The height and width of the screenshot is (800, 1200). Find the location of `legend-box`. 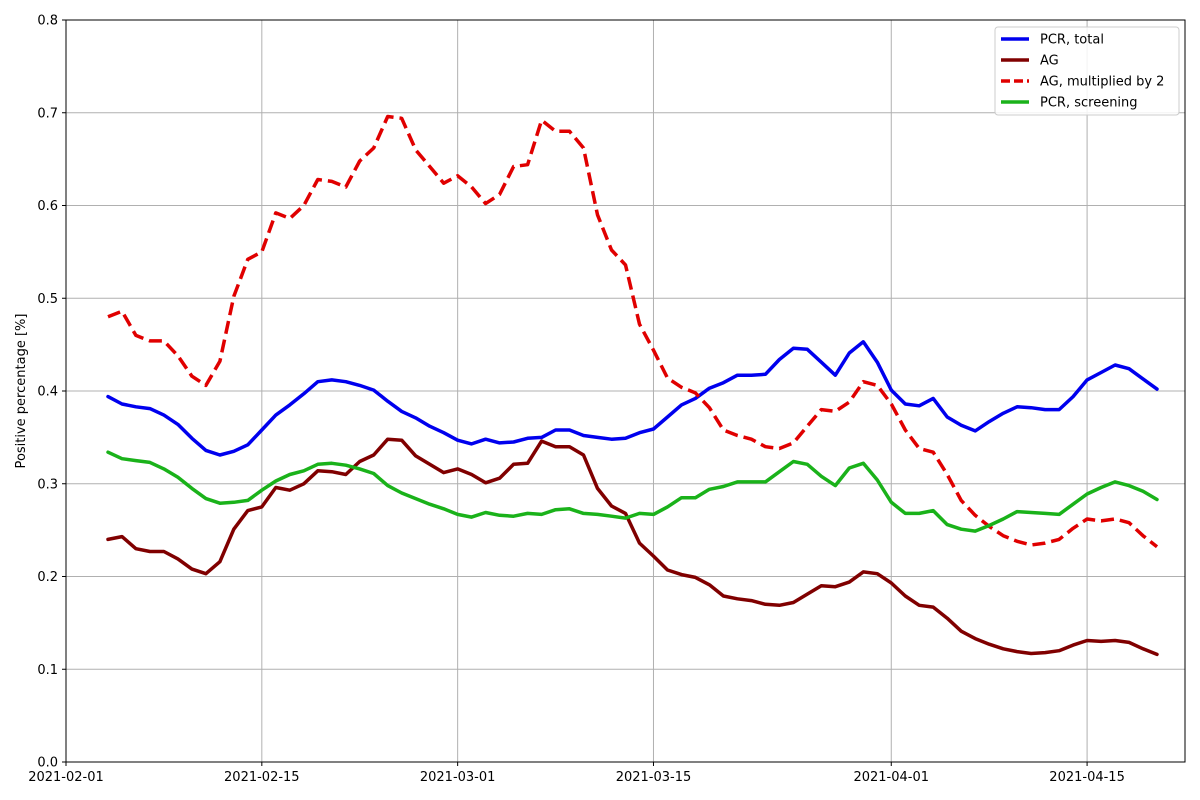

legend-box is located at coordinates (1087, 71).